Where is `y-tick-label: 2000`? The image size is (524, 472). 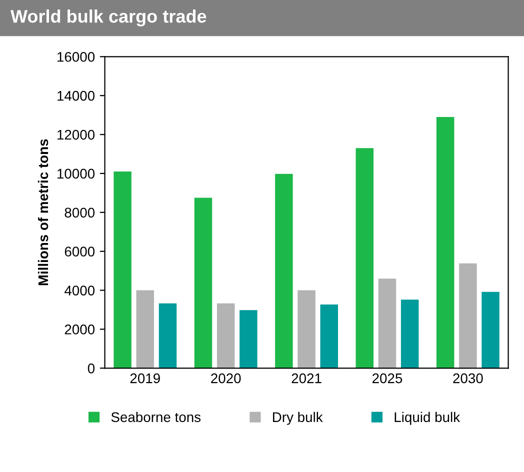
y-tick-label: 2000 is located at coordinates (79, 329).